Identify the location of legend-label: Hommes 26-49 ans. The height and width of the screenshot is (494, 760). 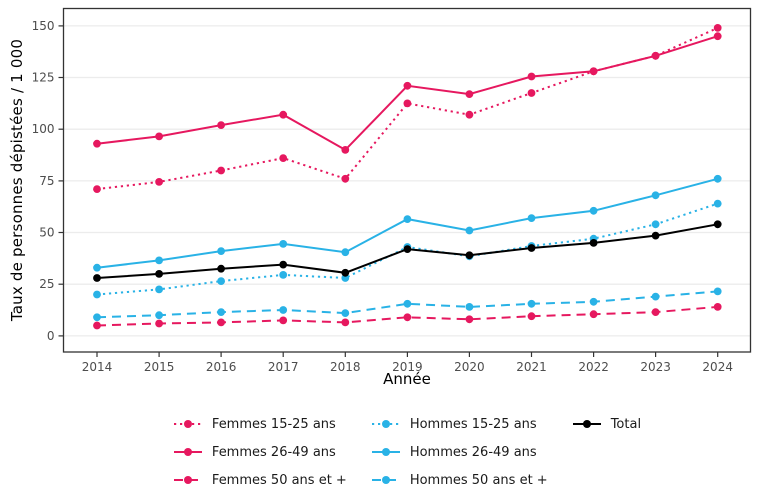
(473, 452).